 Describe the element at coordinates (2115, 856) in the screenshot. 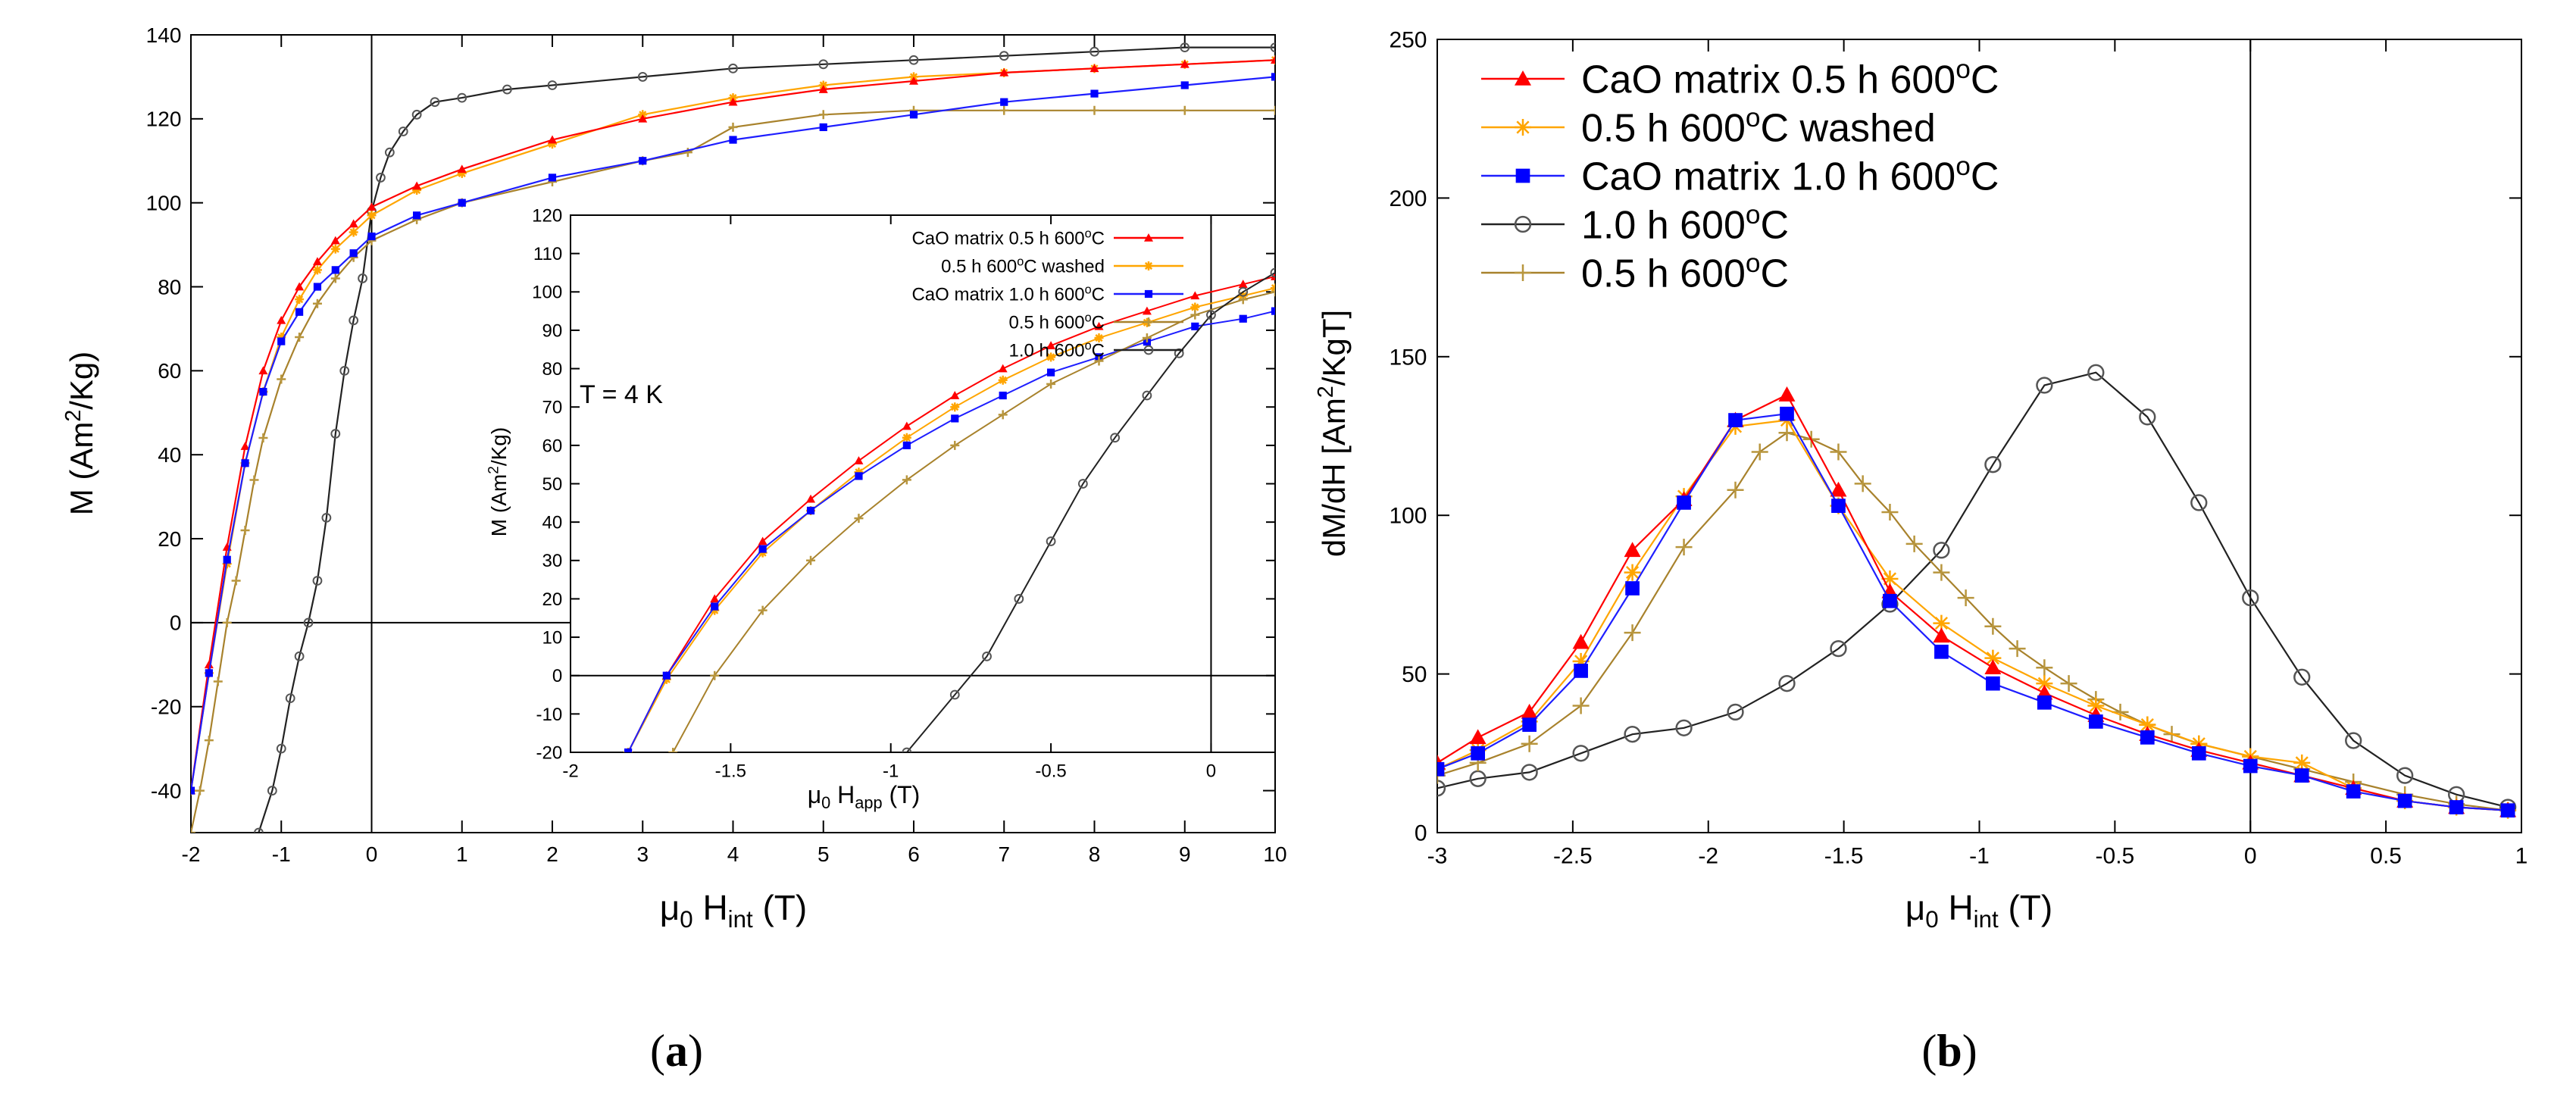

I see `b-x-tick-label: -0.5` at that location.